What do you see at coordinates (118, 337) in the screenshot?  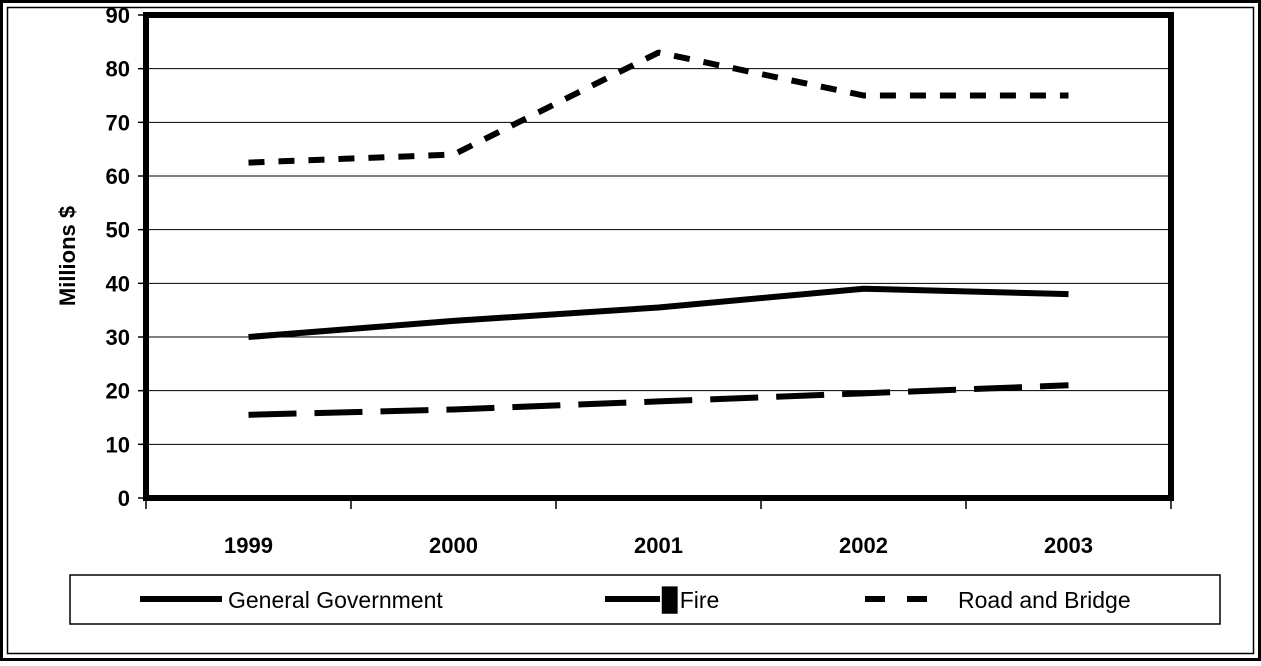 I see `y-tick-label: 30` at bounding box center [118, 337].